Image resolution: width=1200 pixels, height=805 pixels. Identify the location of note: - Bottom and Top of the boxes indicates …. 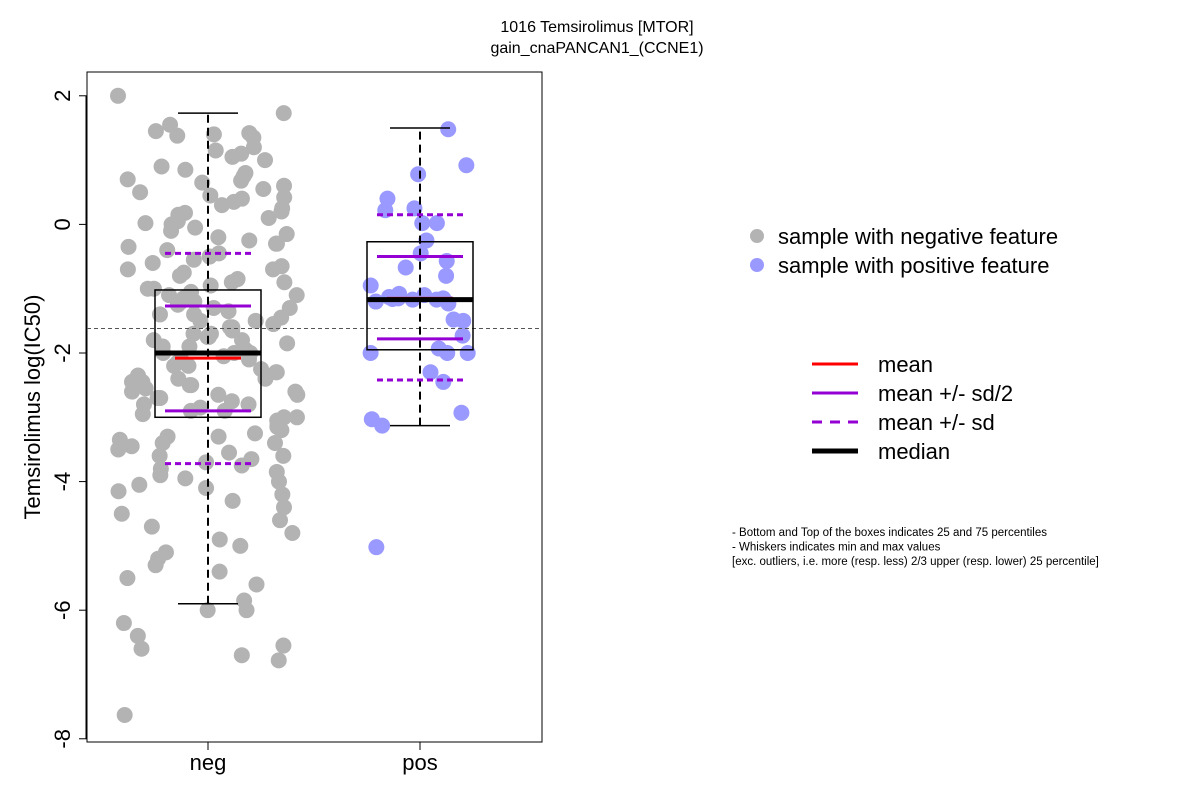
(889, 533).